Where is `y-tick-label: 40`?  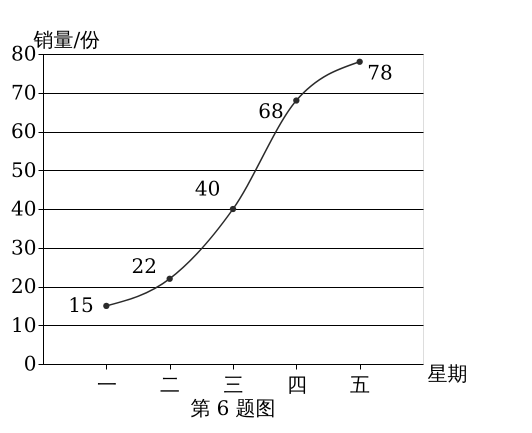 y-tick-label: 40 is located at coordinates (23, 208).